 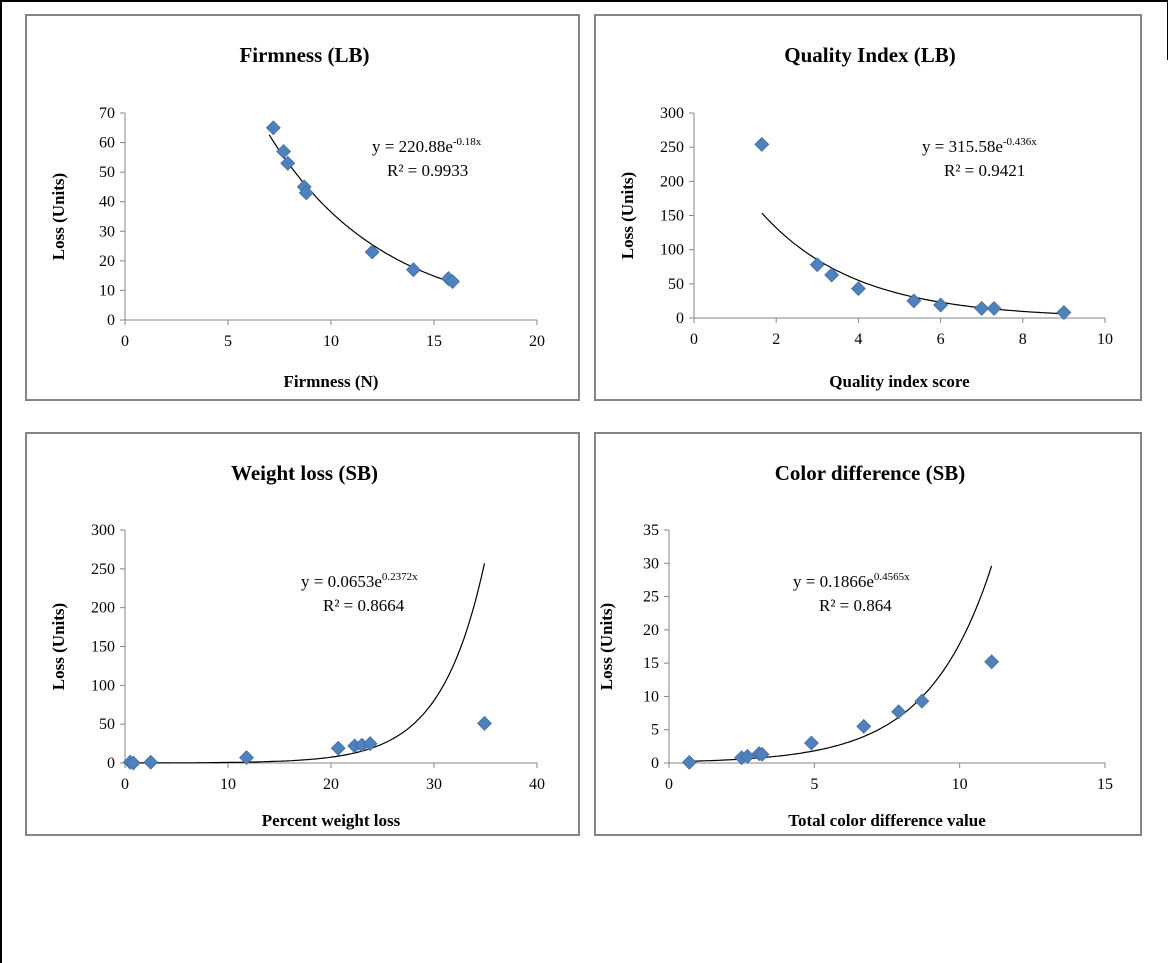 I want to click on chart0-r-squared: R² = 0.9933, so click(x=427, y=170).